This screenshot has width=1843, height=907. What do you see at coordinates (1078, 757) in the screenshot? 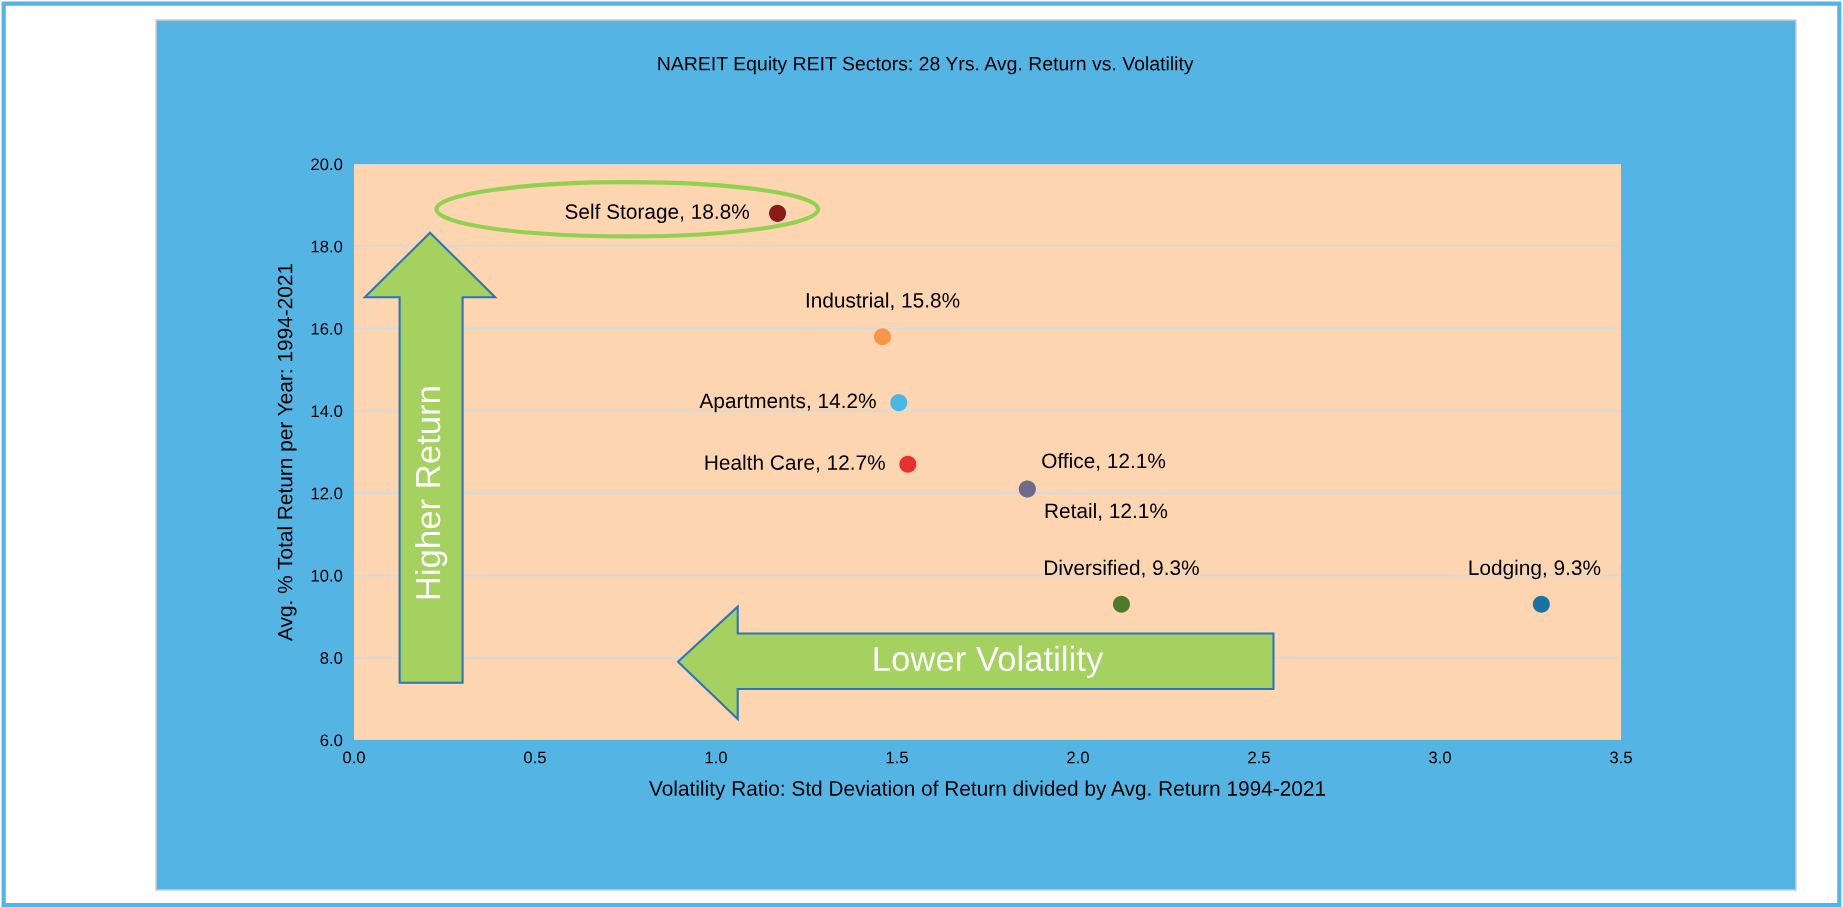
I see `x-tick-label: 2.0` at bounding box center [1078, 757].